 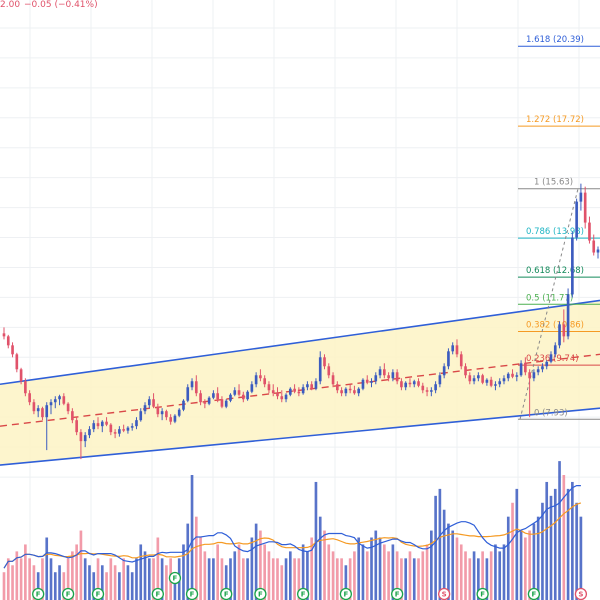 What do you see at coordinates (580, 595) in the screenshot?
I see `event-marker-label: S` at bounding box center [580, 595].